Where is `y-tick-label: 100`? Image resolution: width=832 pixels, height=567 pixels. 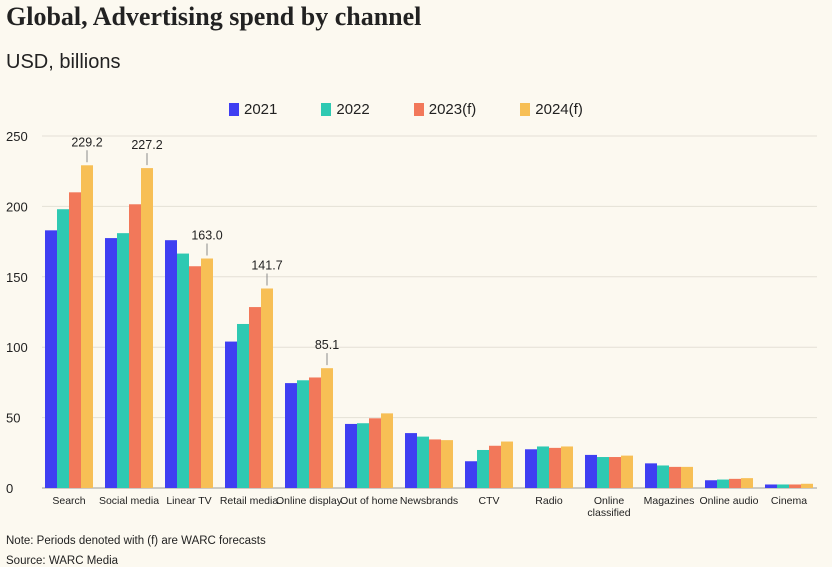 y-tick-label: 100 is located at coordinates (17, 347).